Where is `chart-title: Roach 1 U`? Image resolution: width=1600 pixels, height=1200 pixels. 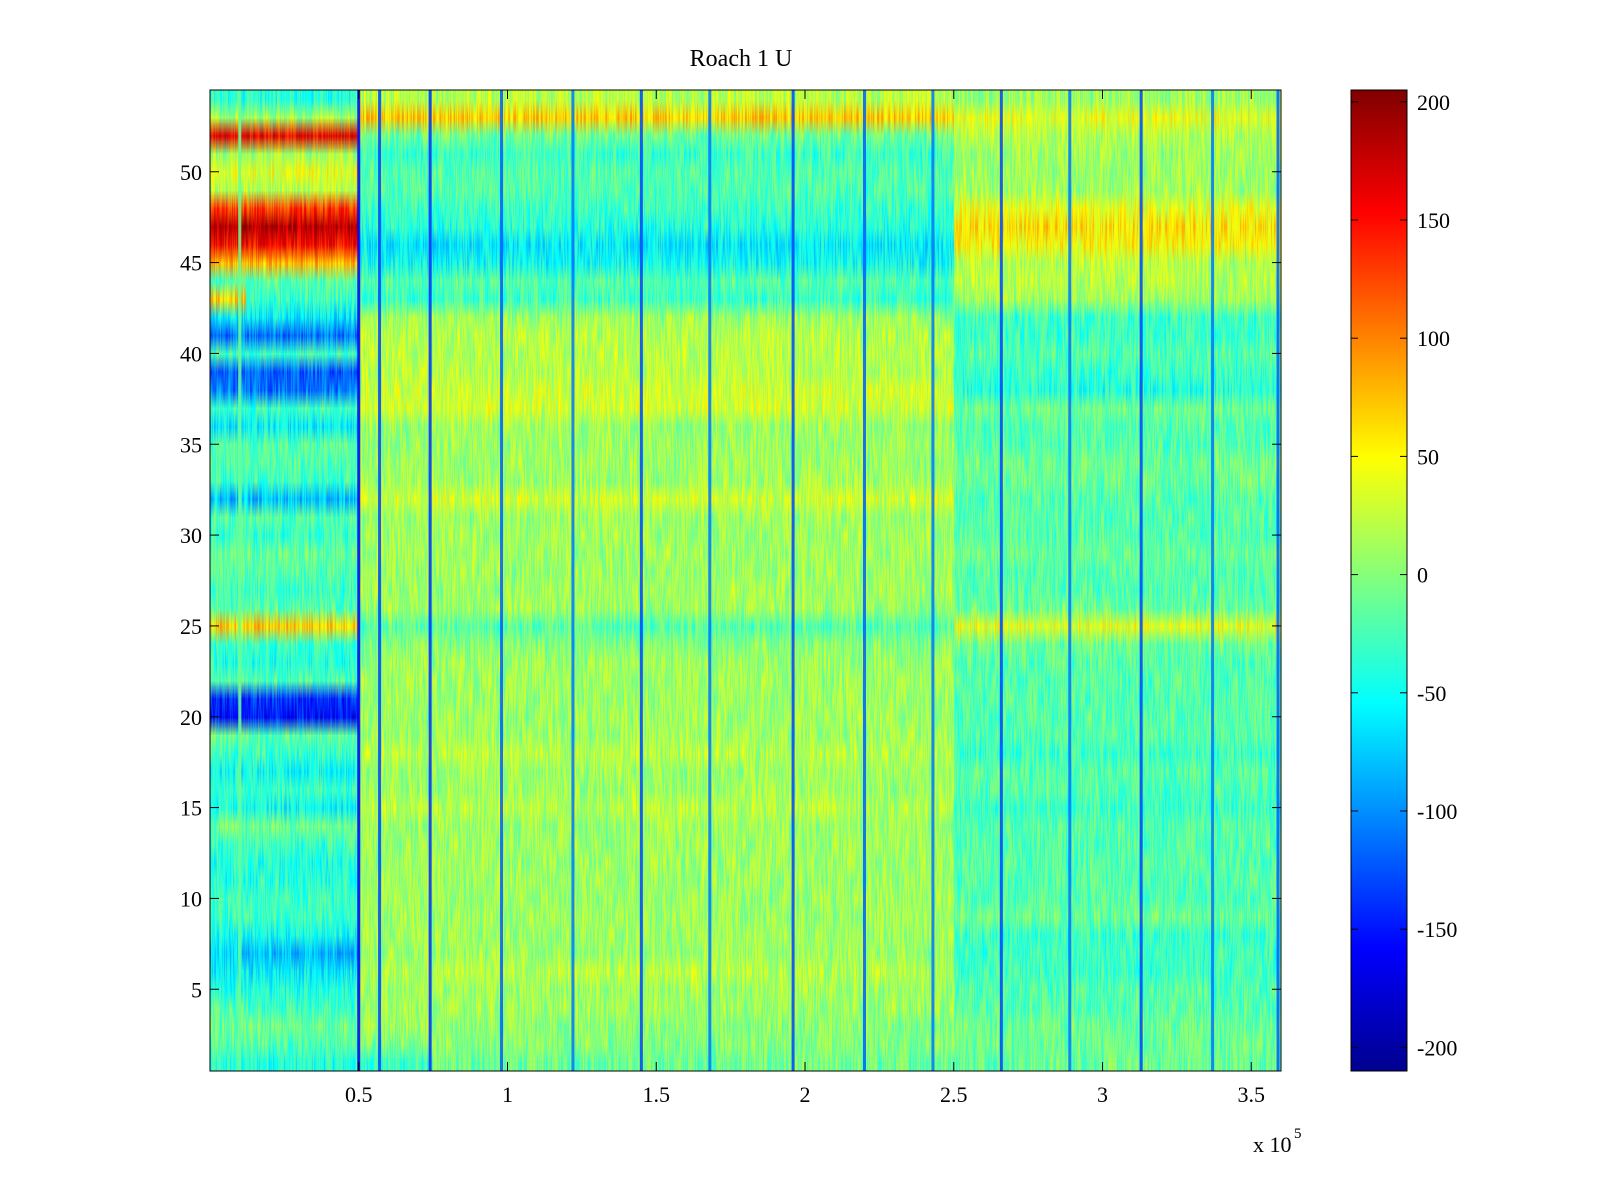
chart-title: Roach 1 U is located at coordinates (741, 59).